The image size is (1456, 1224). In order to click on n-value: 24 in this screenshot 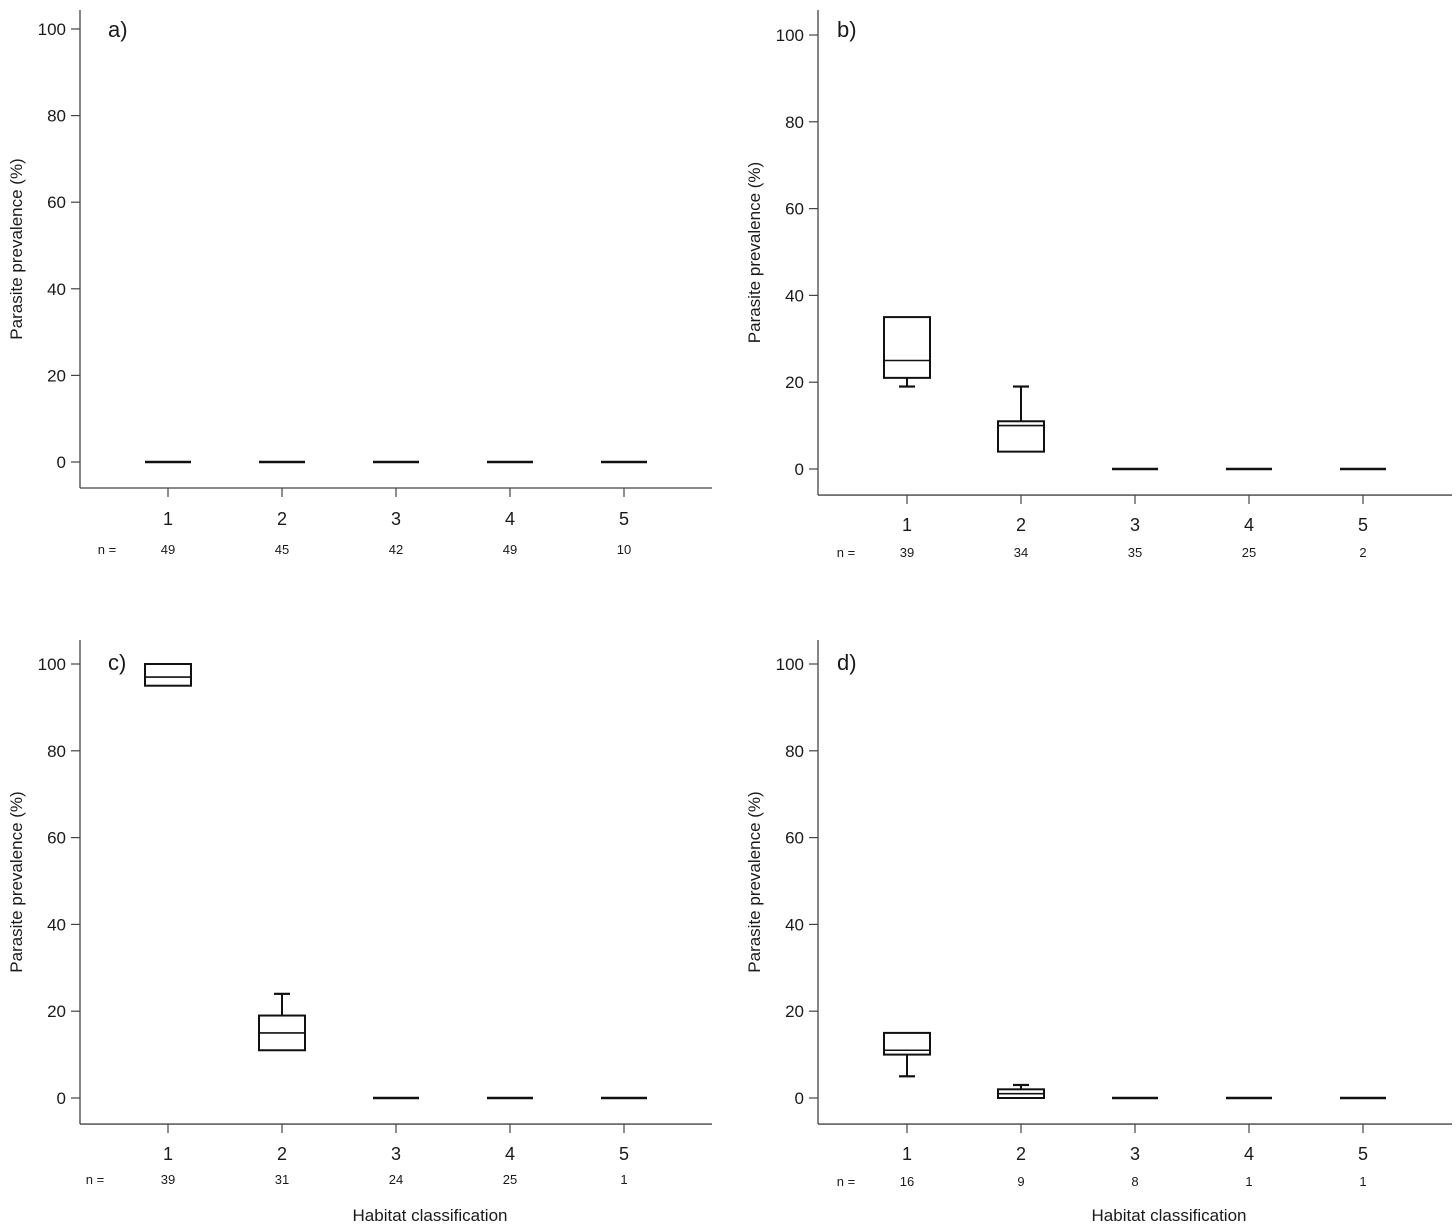, I will do `click(396, 1179)`.